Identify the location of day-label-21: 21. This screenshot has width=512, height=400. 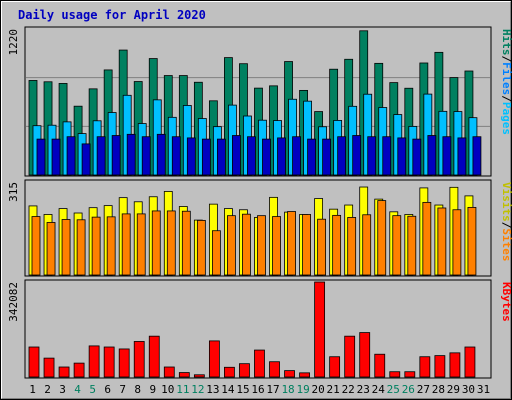
(333, 389).